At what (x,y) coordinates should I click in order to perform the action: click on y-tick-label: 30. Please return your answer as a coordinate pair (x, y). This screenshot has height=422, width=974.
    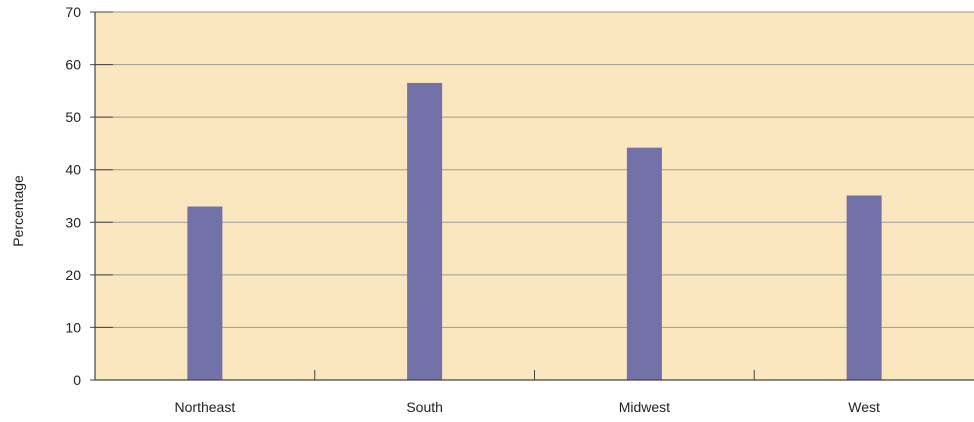
    Looking at the image, I should click on (73, 222).